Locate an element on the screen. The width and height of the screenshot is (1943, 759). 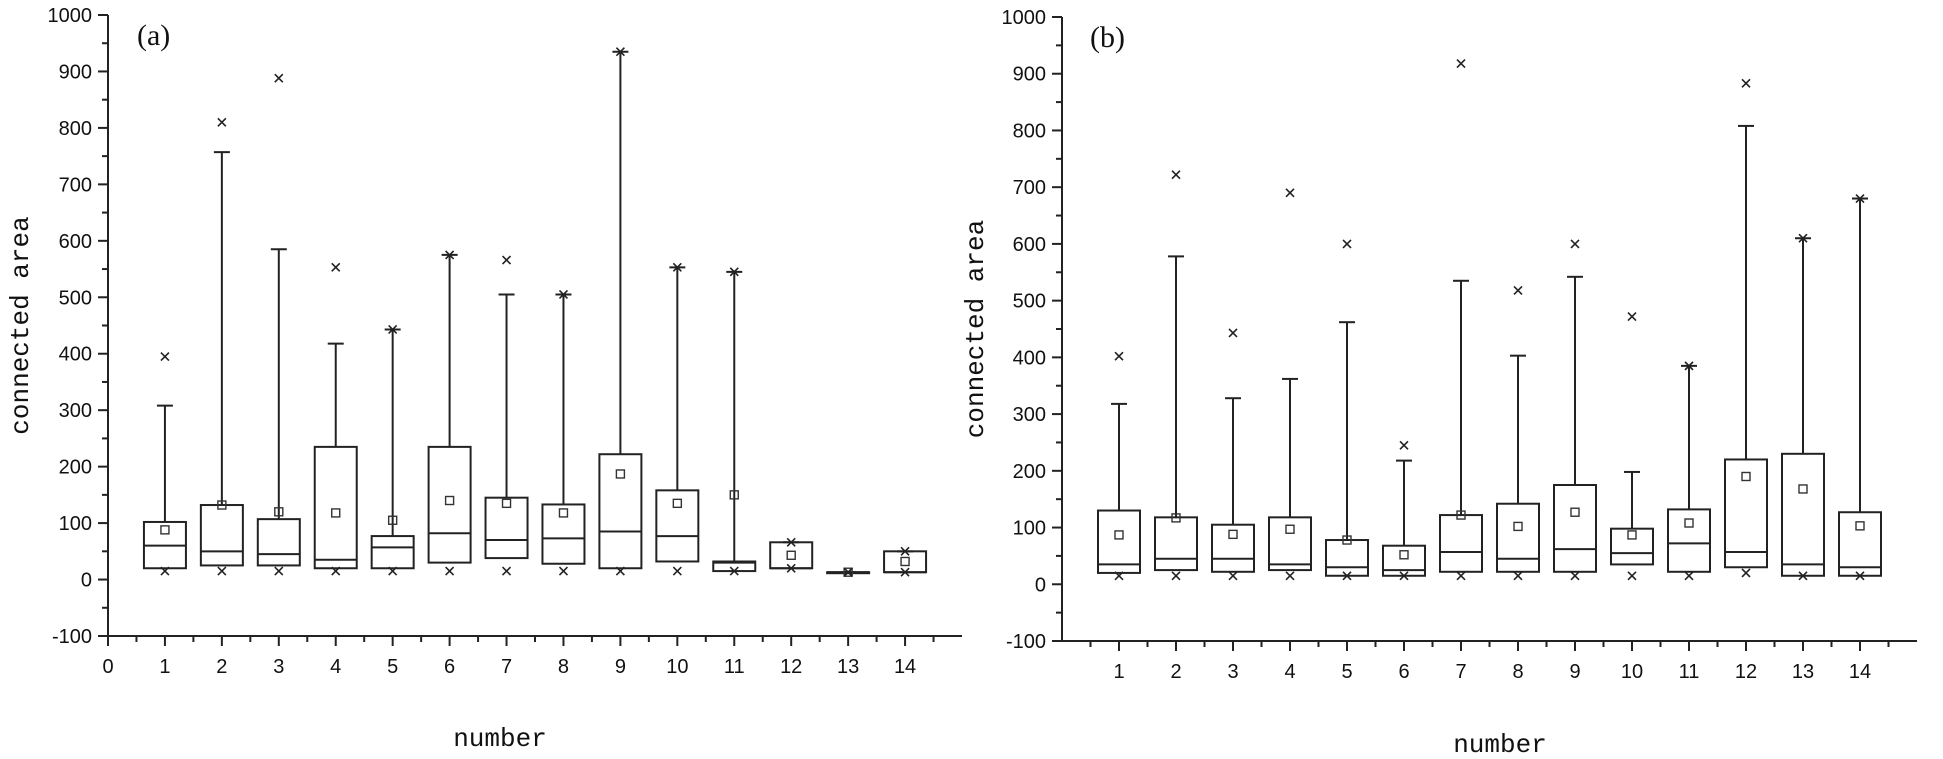
x-tick-label: 5 is located at coordinates (392, 667).